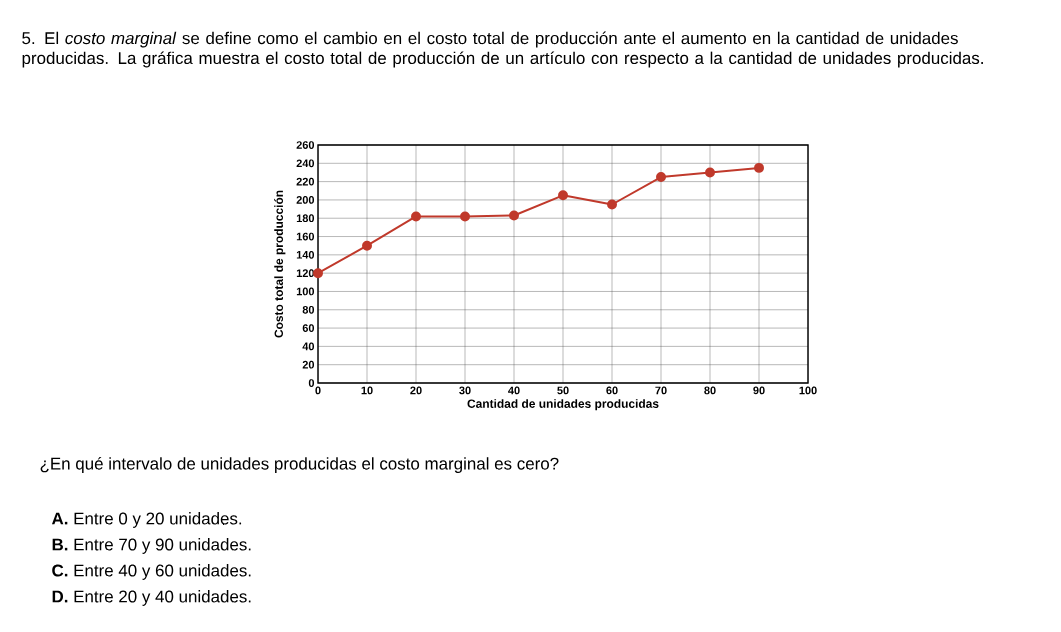 The width and height of the screenshot is (1061, 632). What do you see at coordinates (305, 181) in the screenshot?
I see `y-tick-label: 220` at bounding box center [305, 181].